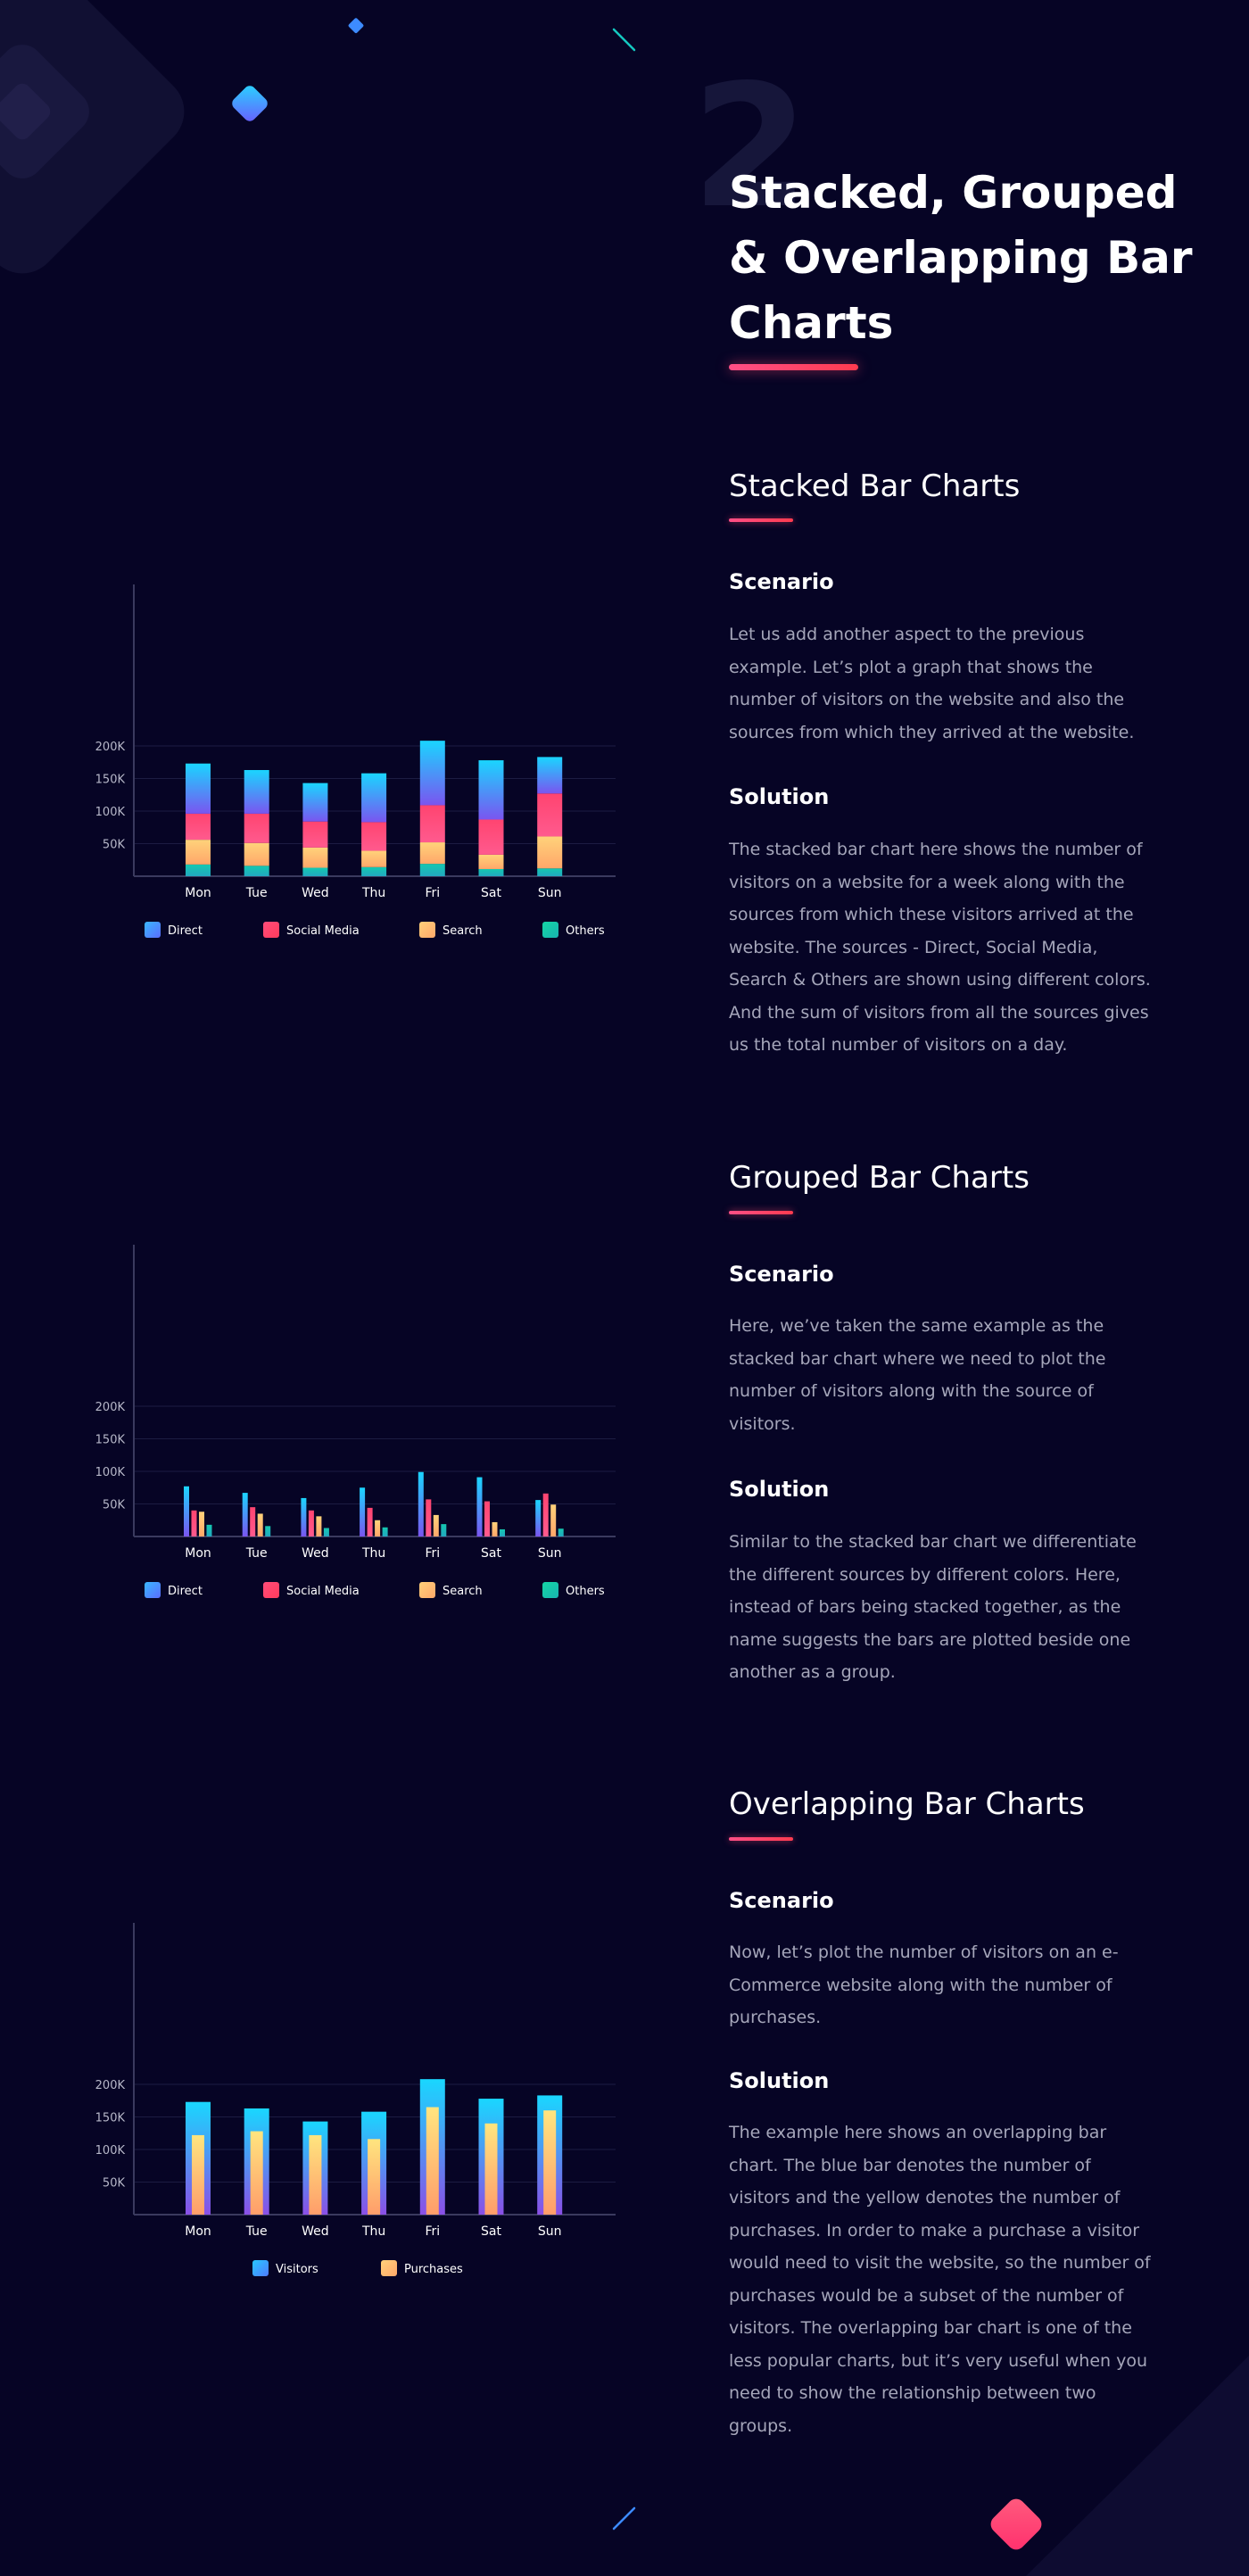 This screenshot has height=2576, width=1249. Describe the element at coordinates (550, 775) in the screenshot. I see `bar-direct-sun` at that location.